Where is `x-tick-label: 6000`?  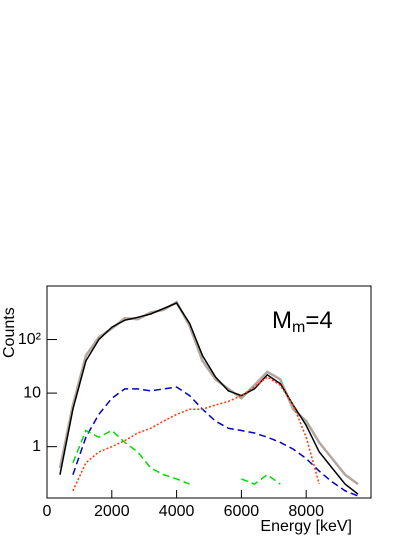
x-tick-label: 6000 is located at coordinates (242, 511).